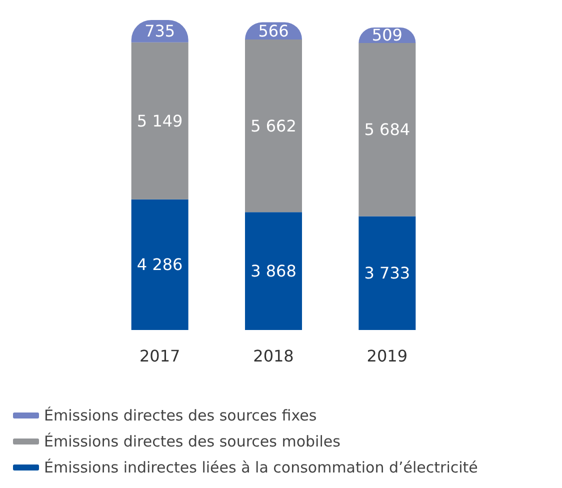 This screenshot has width=562, height=488. What do you see at coordinates (273, 356) in the screenshot?
I see `x-tick-label: 2018` at bounding box center [273, 356].